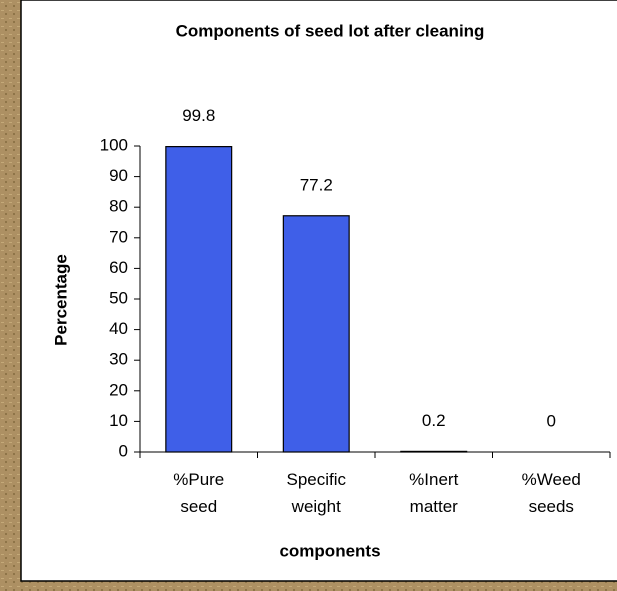 The width and height of the screenshot is (617, 591). I want to click on x-axis-label: components, so click(329, 550).